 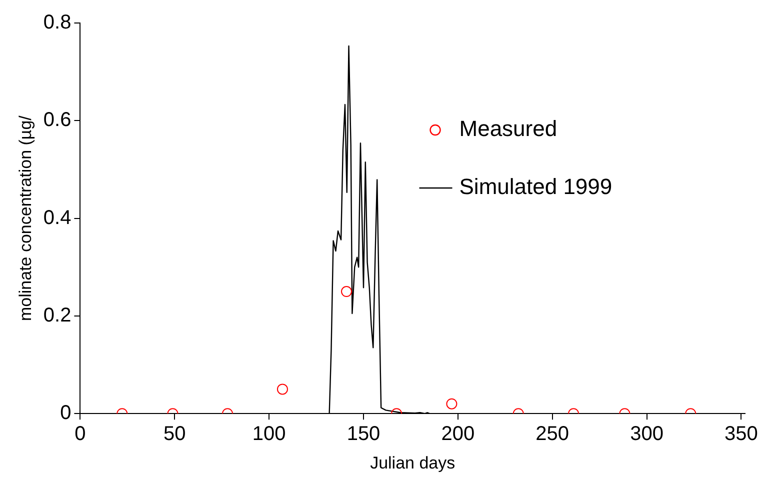 What do you see at coordinates (508, 129) in the screenshot?
I see `legend-label: Measured` at bounding box center [508, 129].